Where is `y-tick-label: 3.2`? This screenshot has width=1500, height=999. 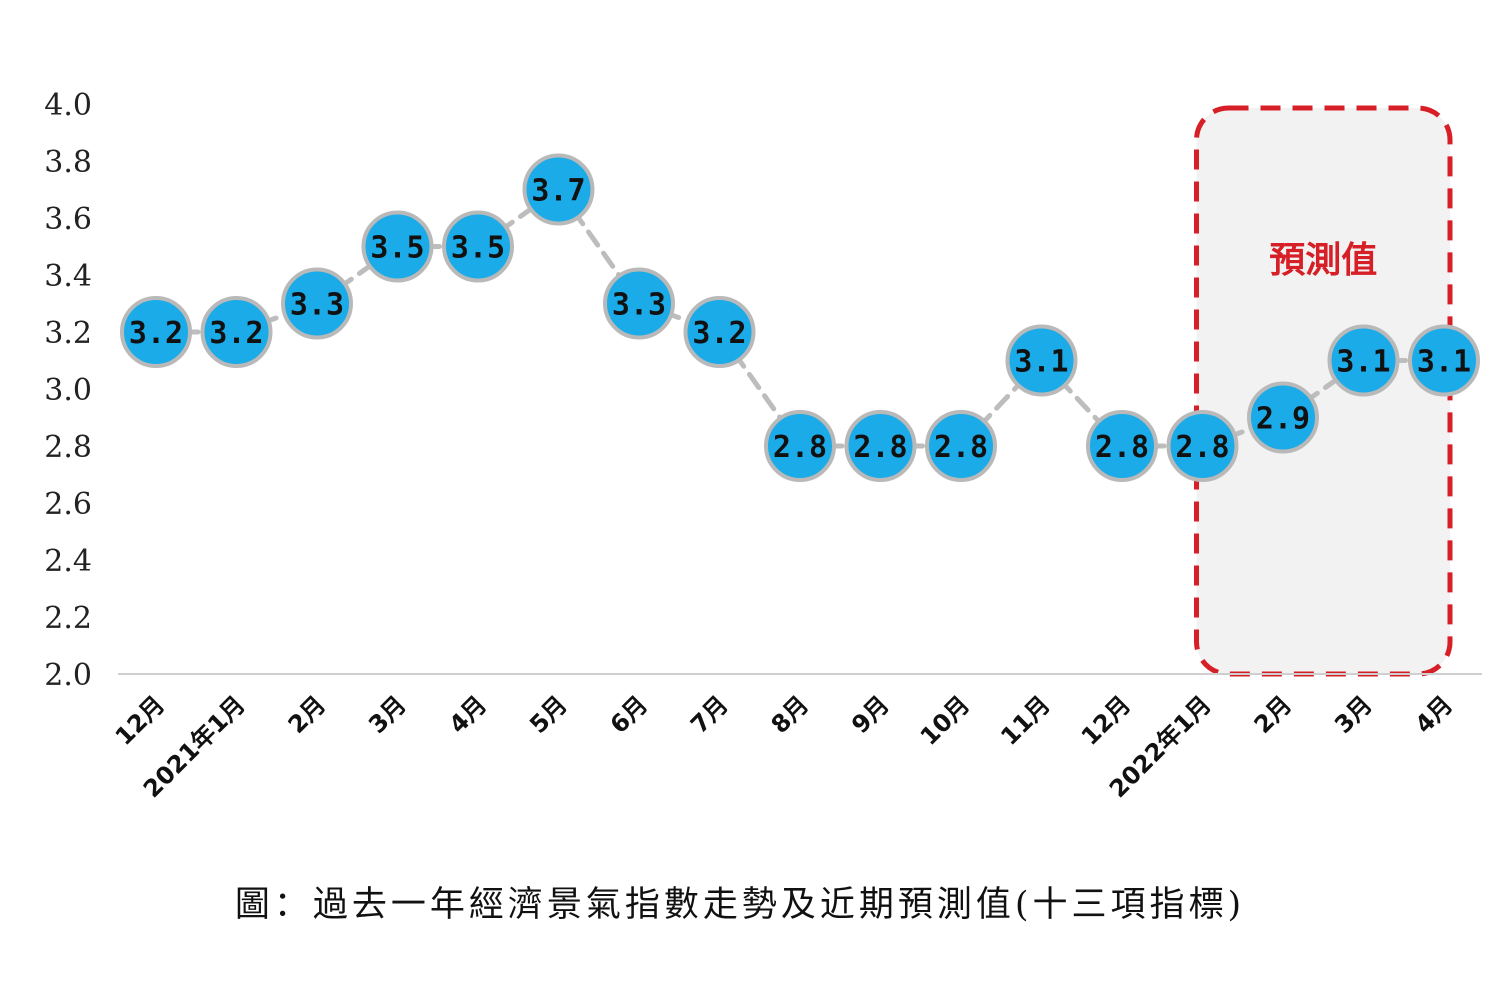
y-tick-label: 3.2 is located at coordinates (68, 333).